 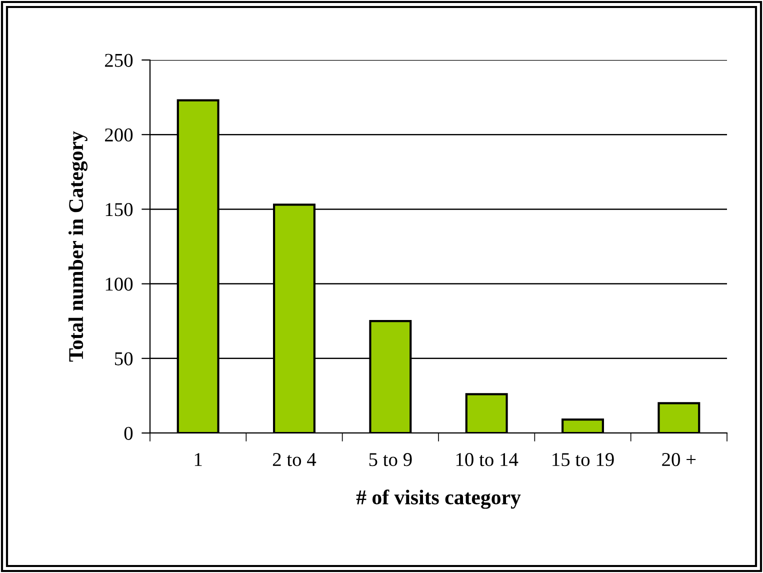 I want to click on x-tick-label: 15 to 19, so click(x=583, y=459).